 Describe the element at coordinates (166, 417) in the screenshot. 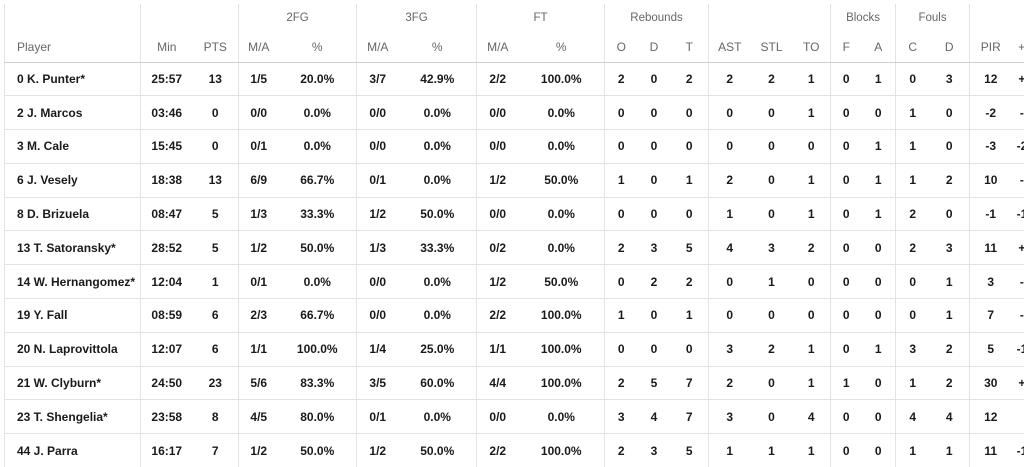

I see `cell-min: 23:58` at that location.